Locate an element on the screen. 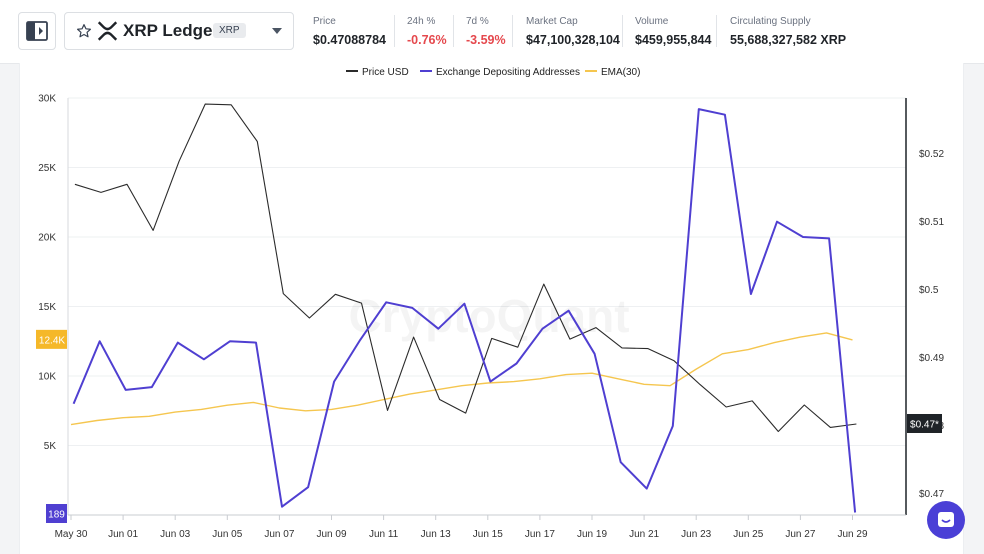  y-right-tick-label: $0.47 is located at coordinates (931, 494).